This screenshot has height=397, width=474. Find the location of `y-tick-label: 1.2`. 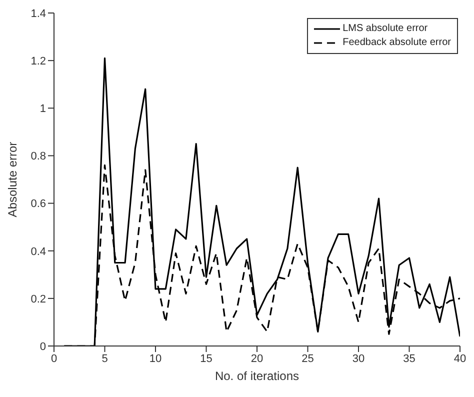

y-tick-label: 1.2 is located at coordinates (38, 61).